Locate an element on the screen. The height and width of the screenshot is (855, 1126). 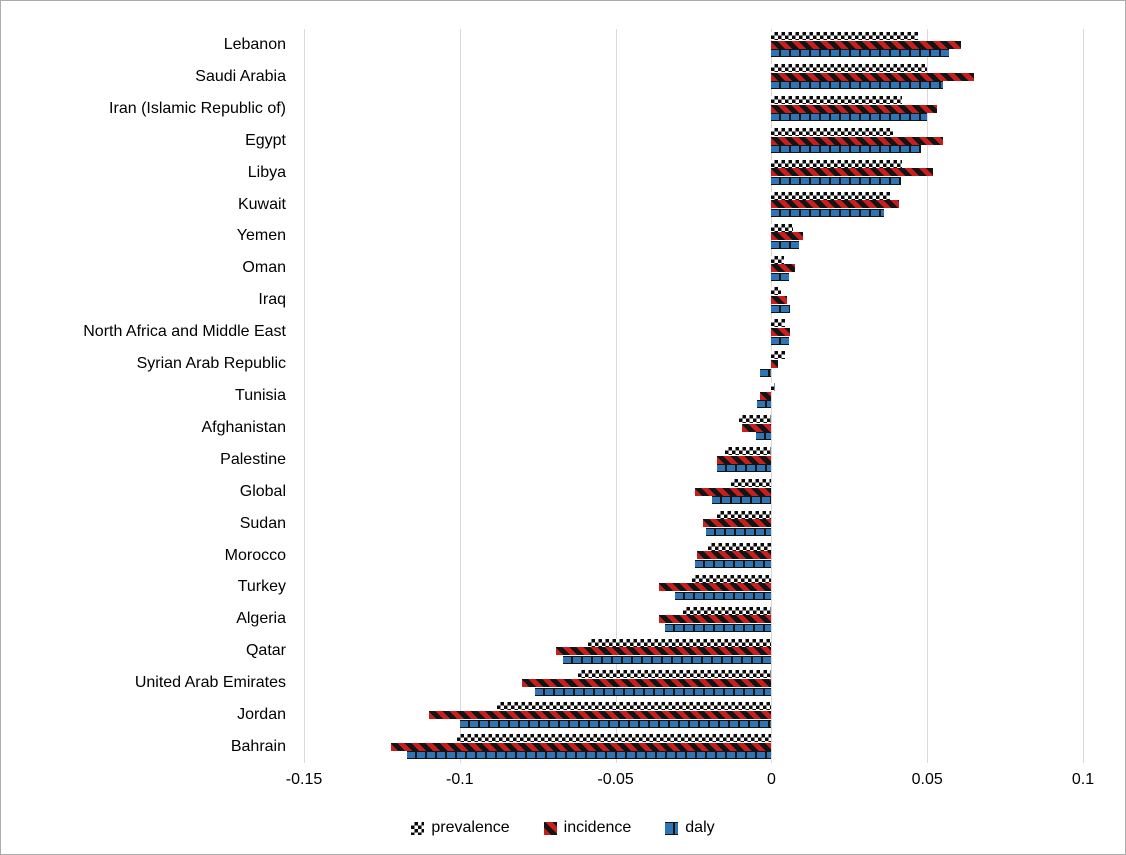
legend-swatch-incidence-icon is located at coordinates (550, 828).